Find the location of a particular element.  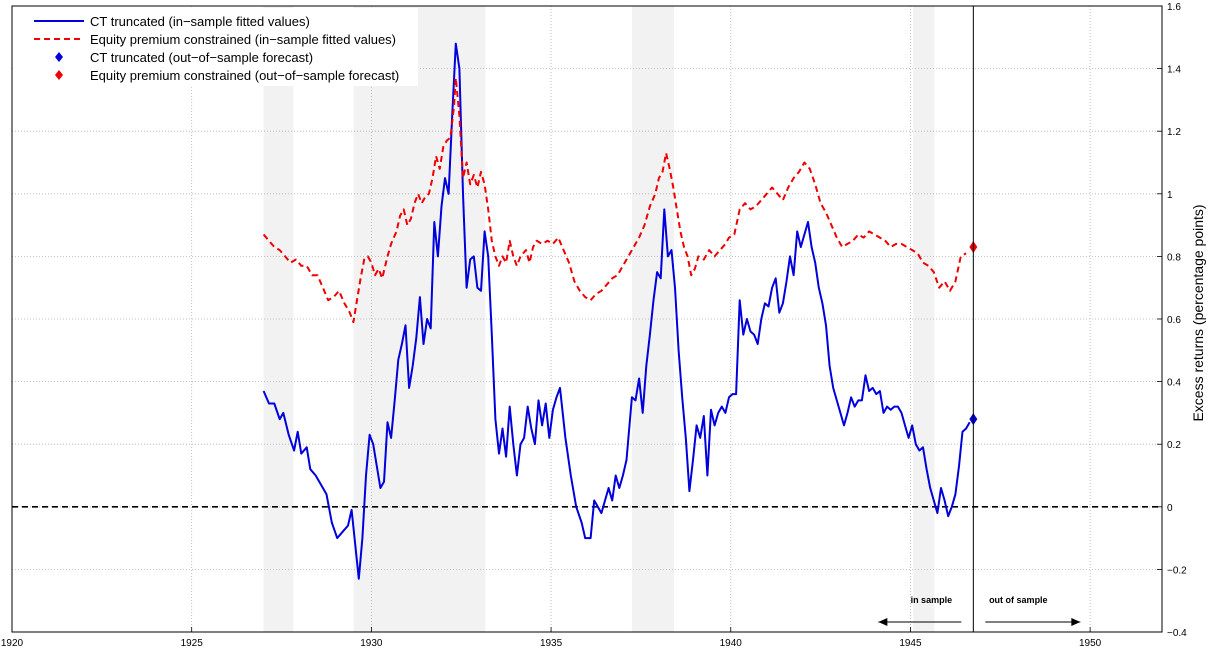

in-sample-label: in sample is located at coordinates (932, 600).